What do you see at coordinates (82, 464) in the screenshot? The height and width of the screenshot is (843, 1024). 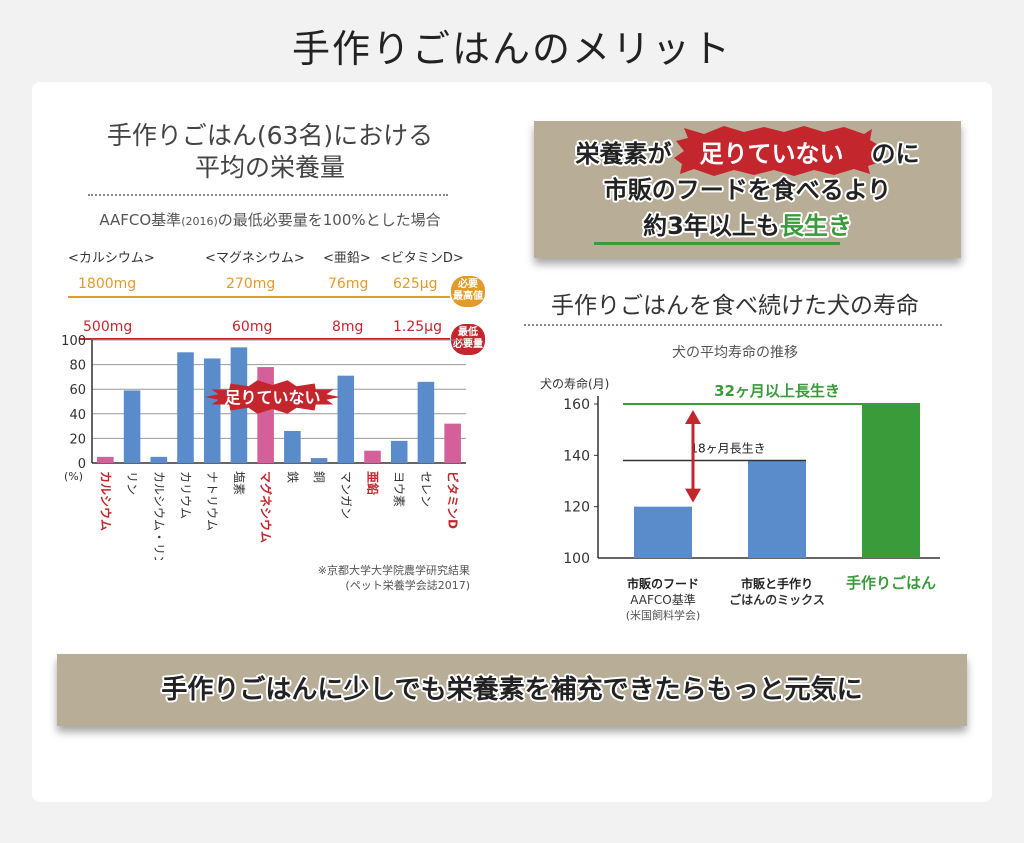 I see `y-tick-label: 0` at bounding box center [82, 464].